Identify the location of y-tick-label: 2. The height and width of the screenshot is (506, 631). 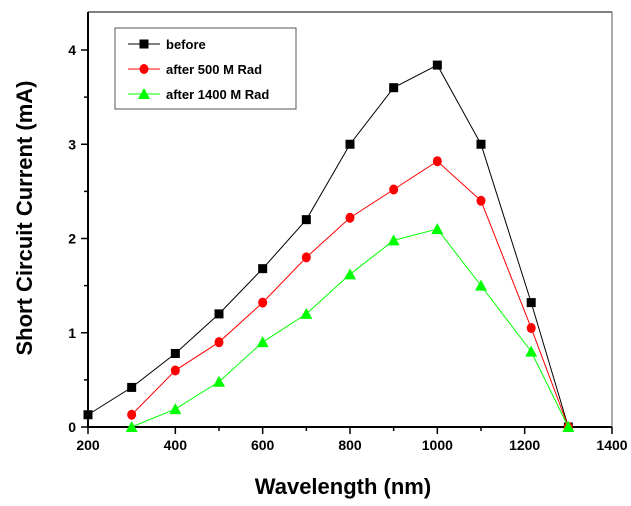
(72, 239).